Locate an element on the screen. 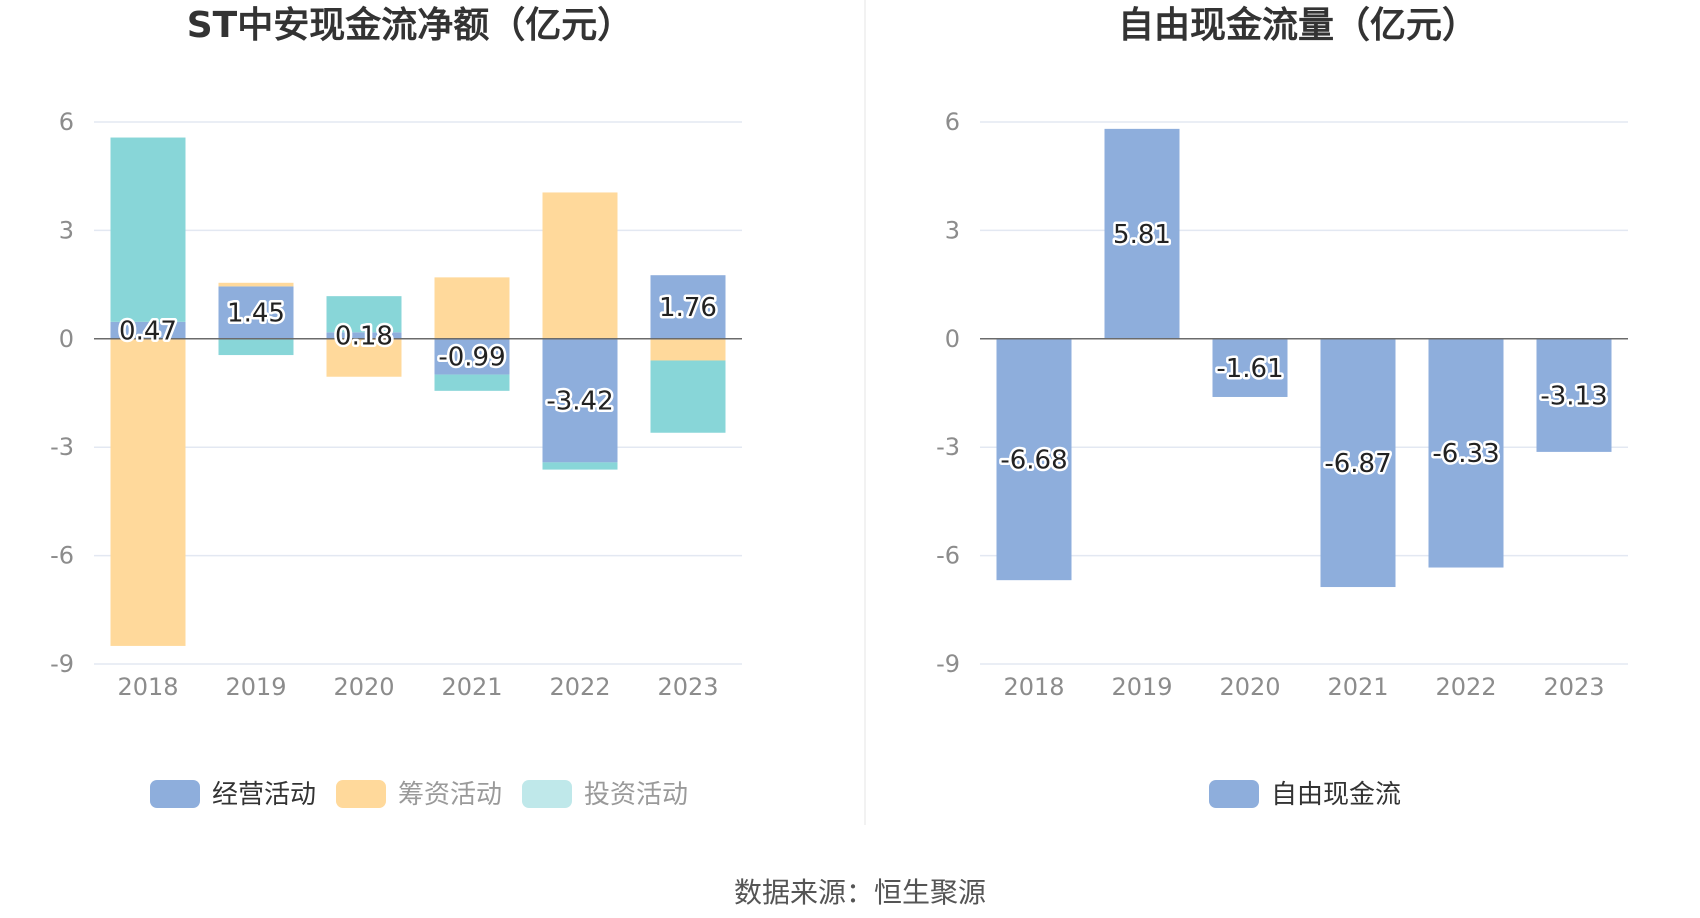 This screenshot has height=918, width=1700. legend-swatch-free_cash is located at coordinates (1234, 794).